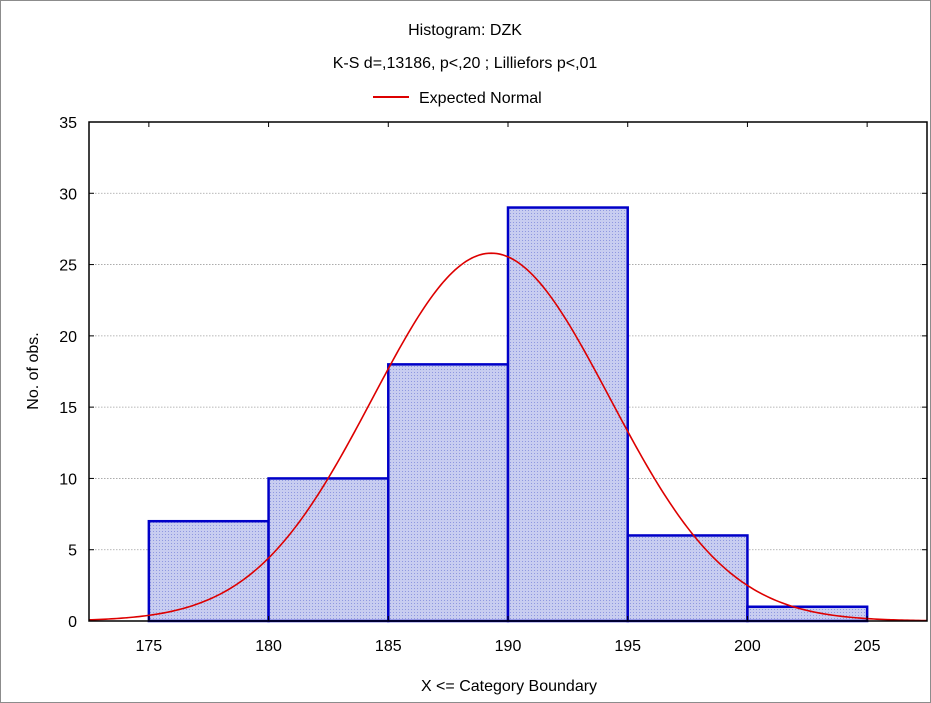 The height and width of the screenshot is (703, 931). I want to click on x-tick-label: 185, so click(388, 646).